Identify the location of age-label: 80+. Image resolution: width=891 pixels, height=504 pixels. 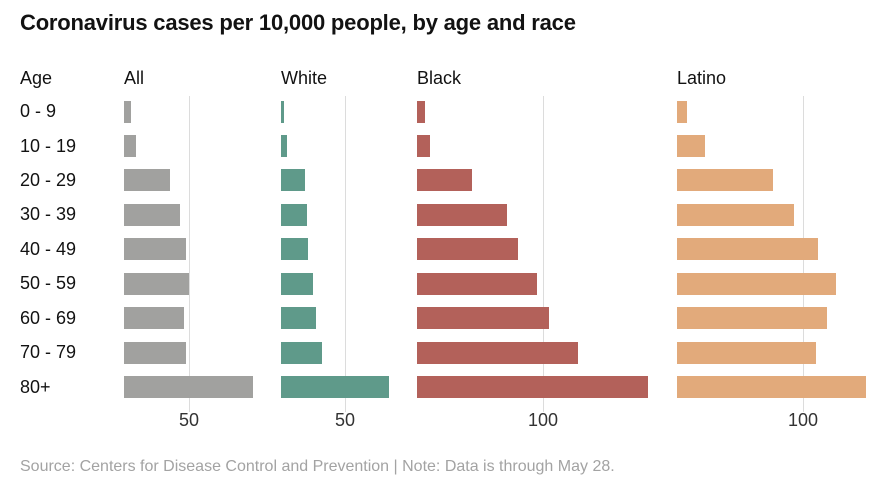
(35, 386).